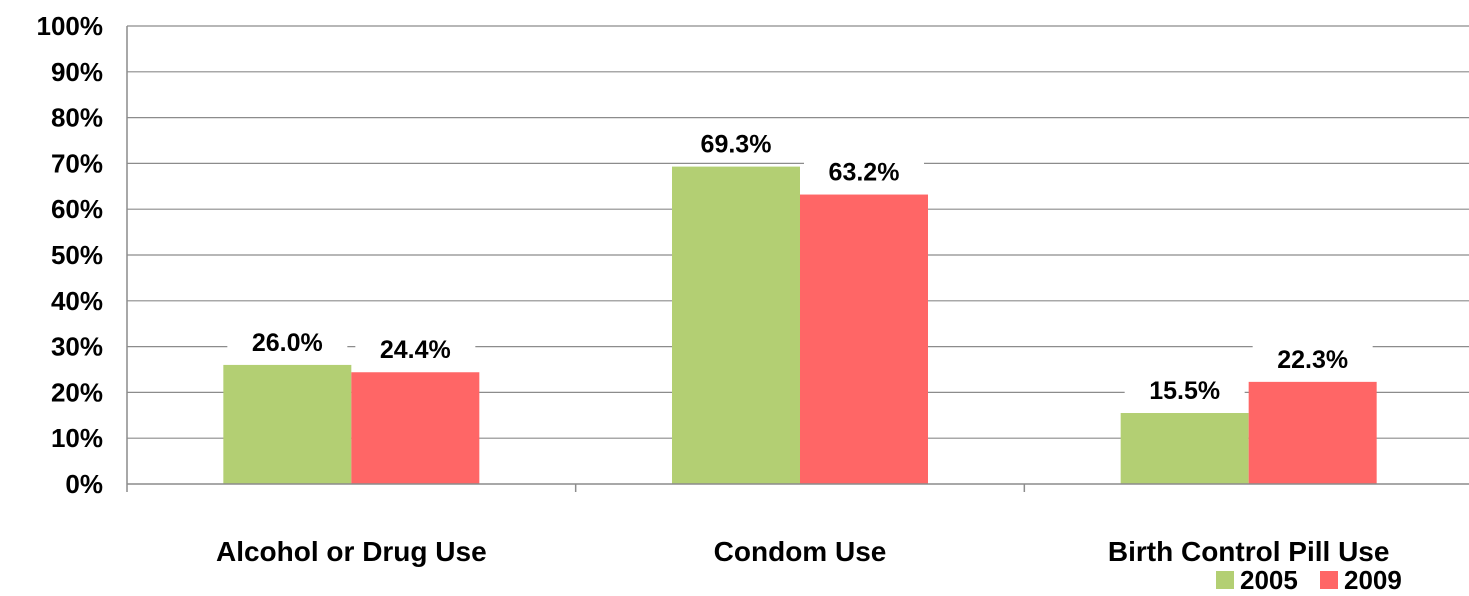 The image size is (1469, 596). Describe the element at coordinates (351, 551) in the screenshot. I see `category-label: Alcohol or Drug Use` at that location.